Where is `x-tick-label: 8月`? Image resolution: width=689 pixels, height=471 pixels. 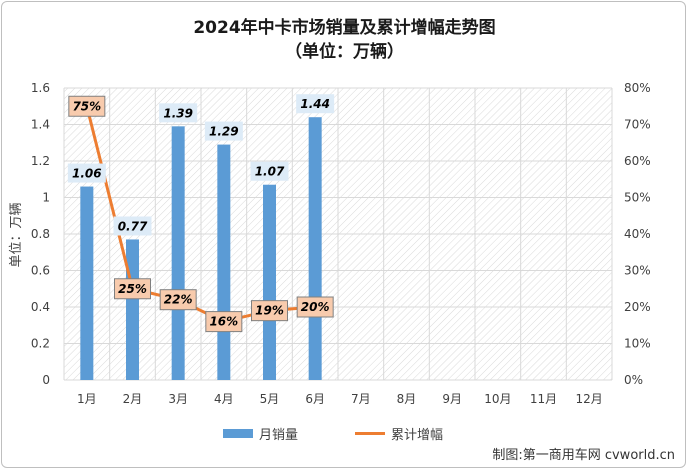
x-tick-label: 8月 is located at coordinates (407, 399).